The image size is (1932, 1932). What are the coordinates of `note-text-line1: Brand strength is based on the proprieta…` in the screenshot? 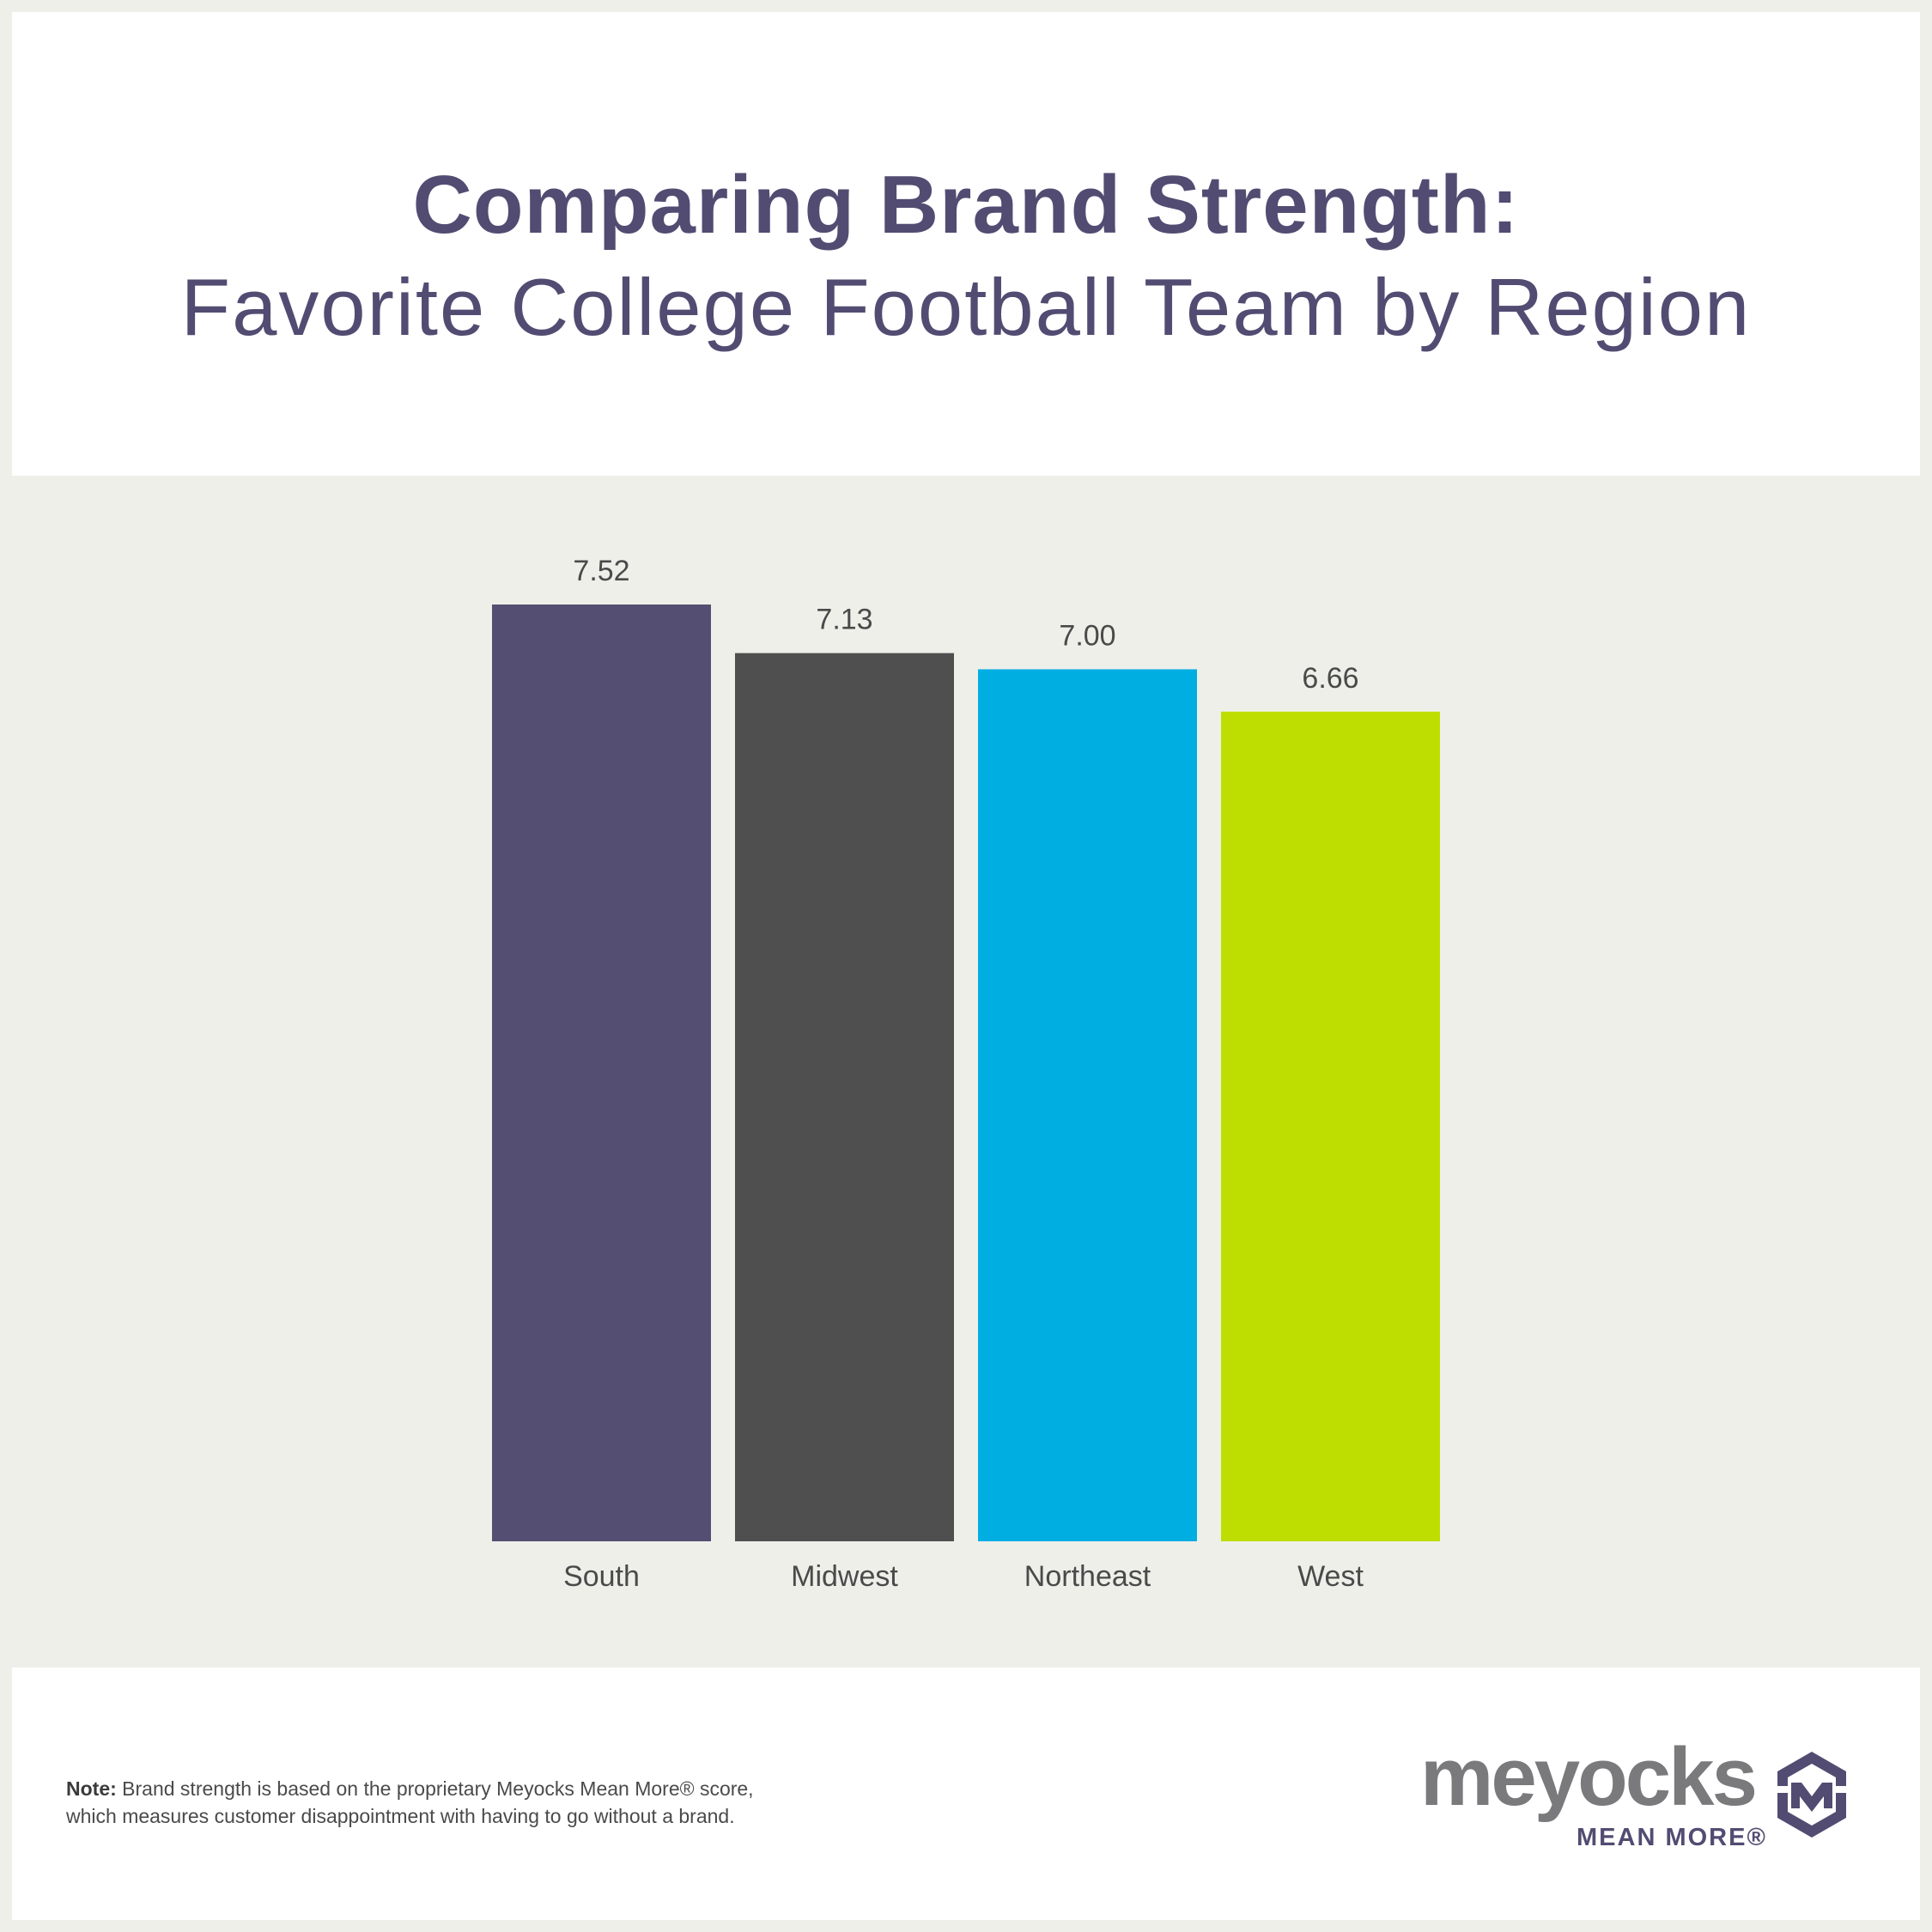 It's located at (438, 1789).